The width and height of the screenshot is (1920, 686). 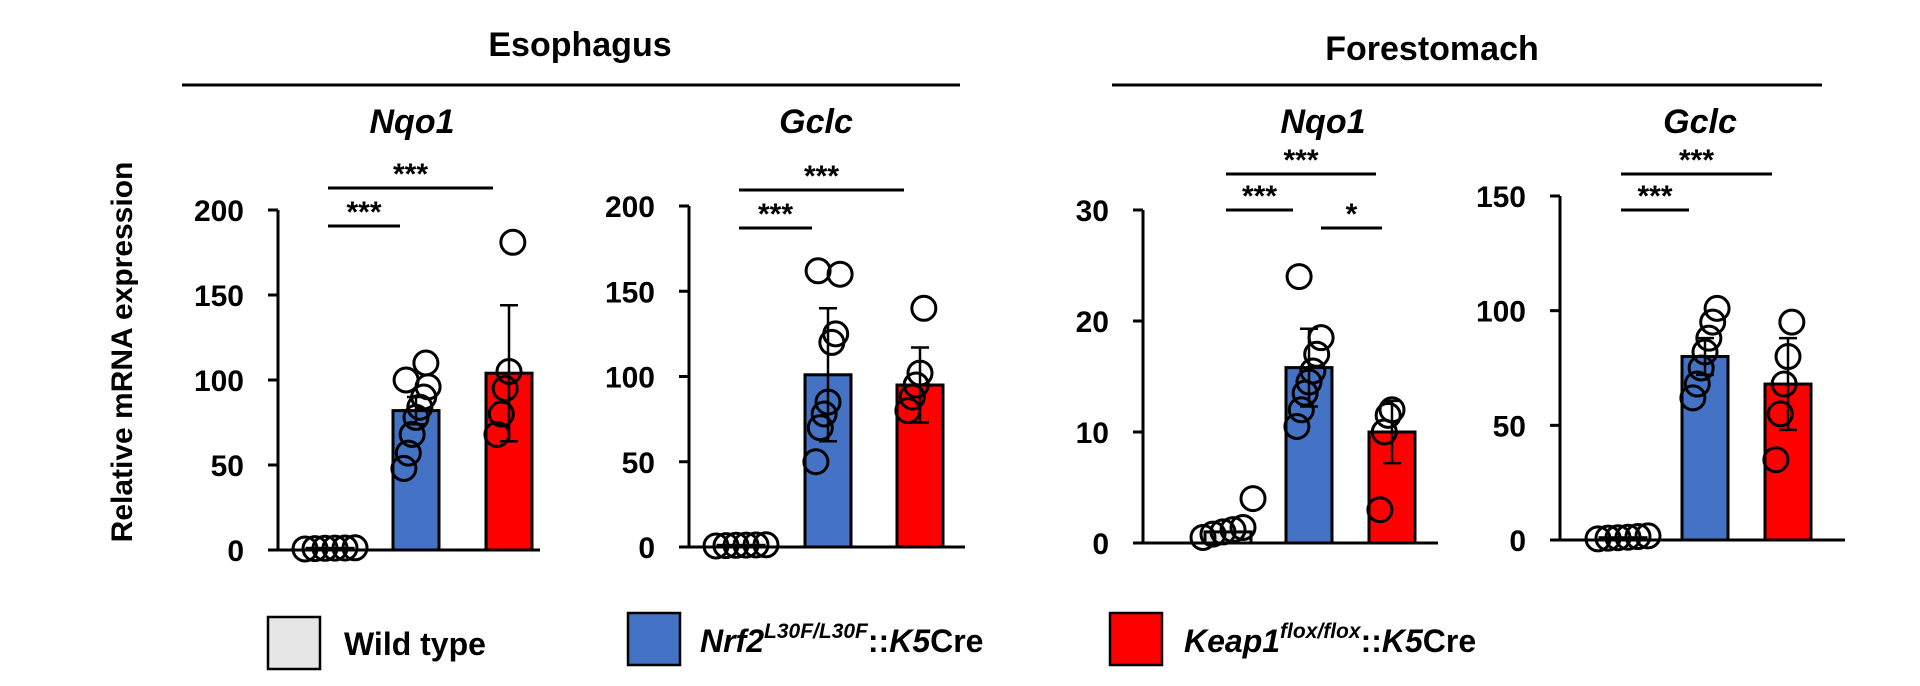 What do you see at coordinates (122, 352) in the screenshot?
I see `y-axis-label: Relative mRNA expression` at bounding box center [122, 352].